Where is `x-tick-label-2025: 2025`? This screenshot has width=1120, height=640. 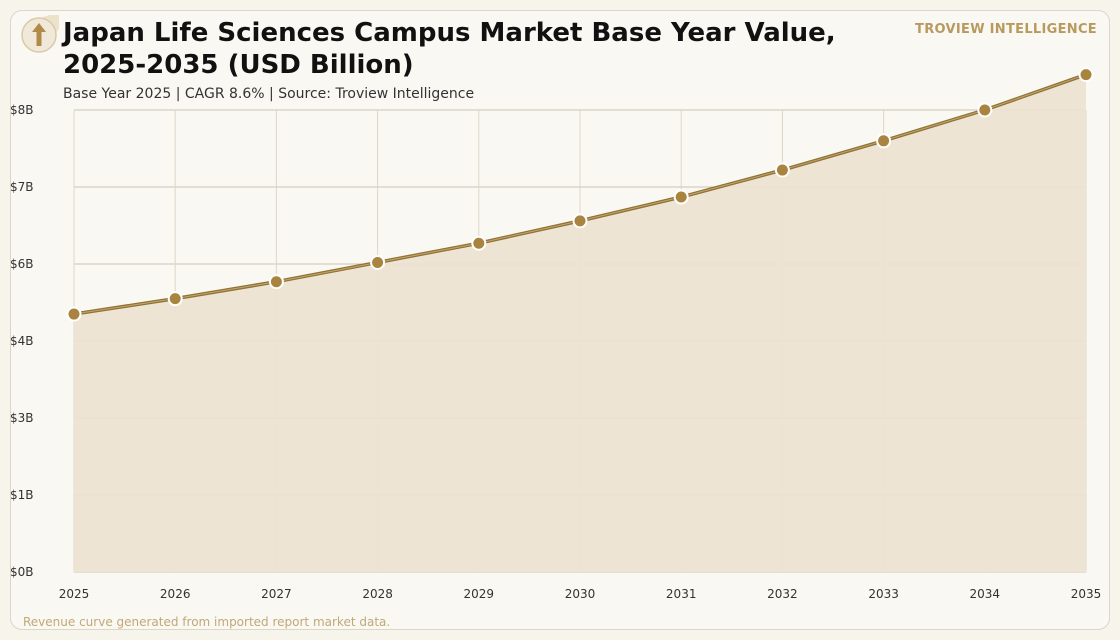 x-tick-label-2025: 2025 is located at coordinates (74, 594).